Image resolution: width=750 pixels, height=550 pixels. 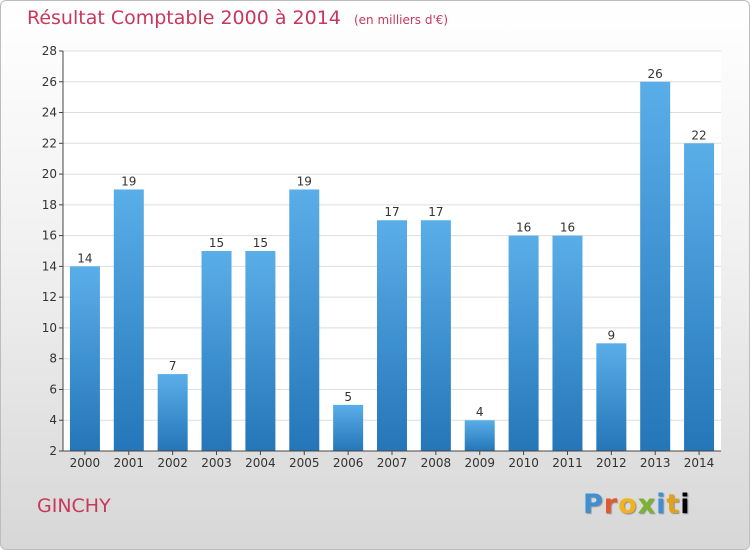 I want to click on chart-unit: (en milliers d'€), so click(x=401, y=20).